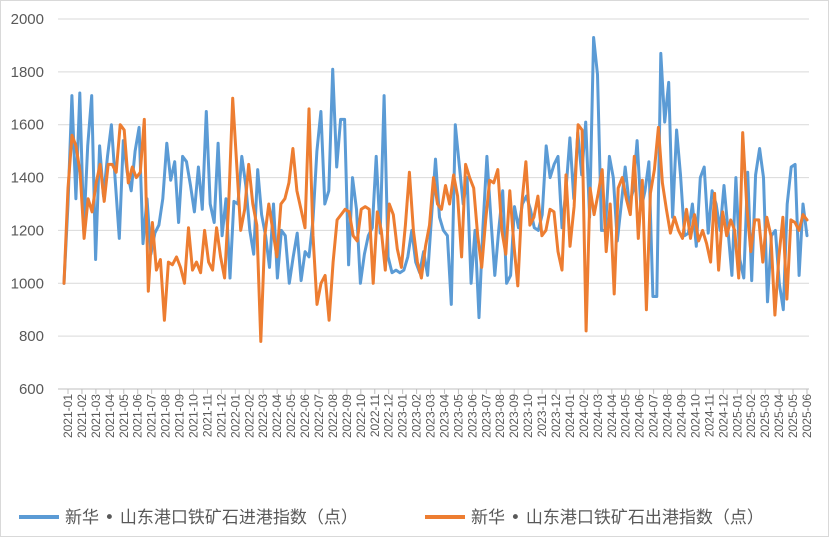  I want to click on x-tick-label: 2024-01, so click(570, 416).